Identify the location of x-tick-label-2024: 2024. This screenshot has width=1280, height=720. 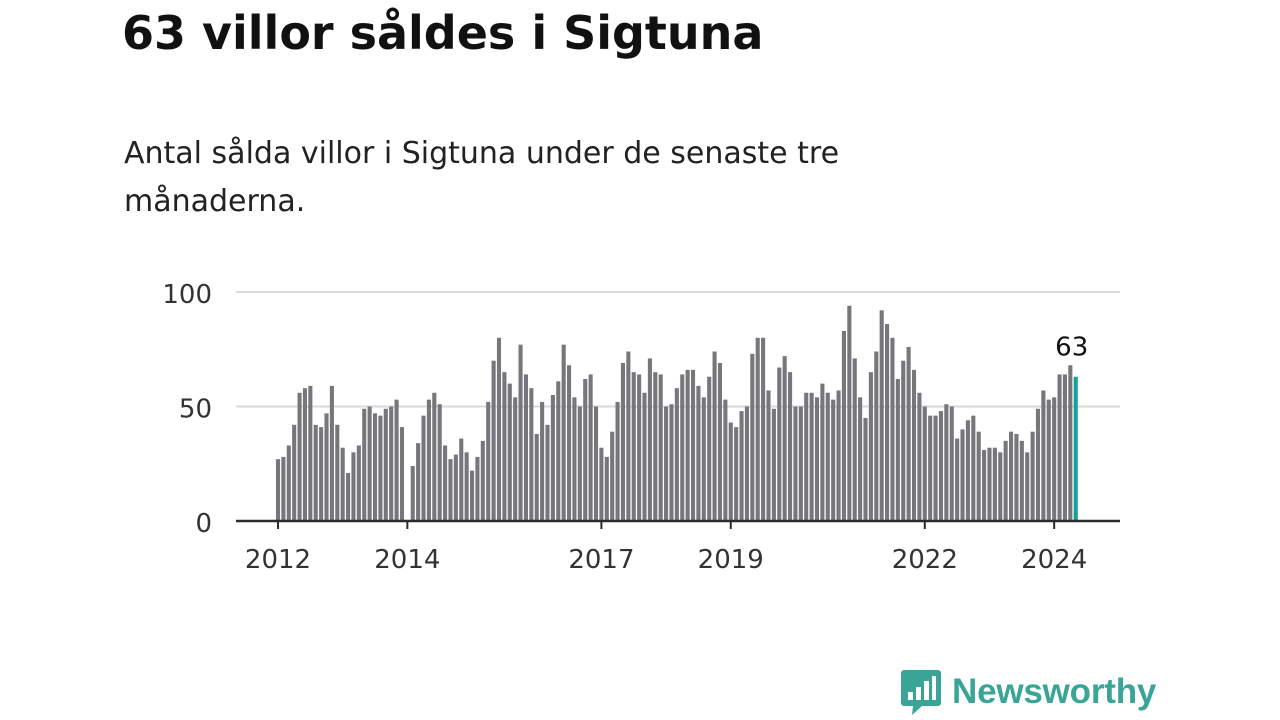
(1054, 560).